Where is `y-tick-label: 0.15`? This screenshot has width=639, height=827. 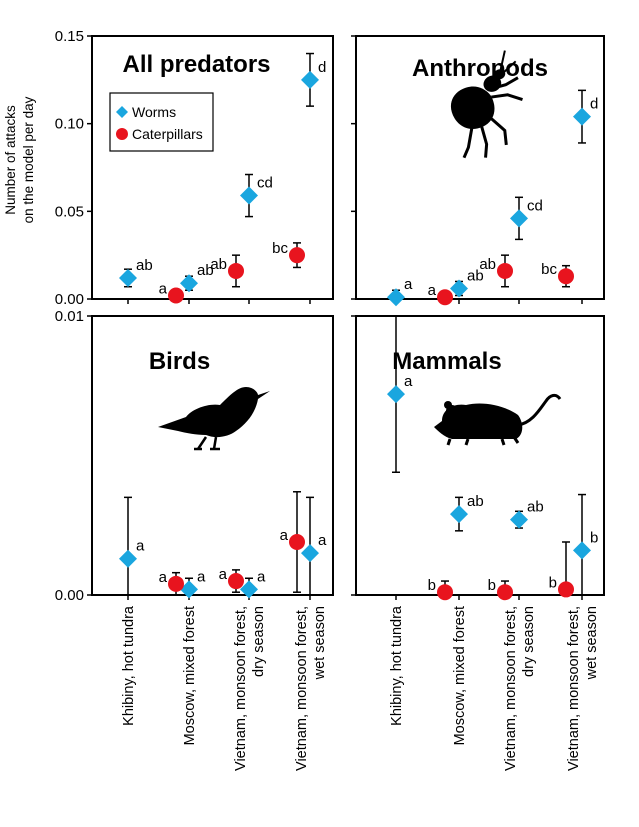
y-tick-label: 0.15 is located at coordinates (69, 36).